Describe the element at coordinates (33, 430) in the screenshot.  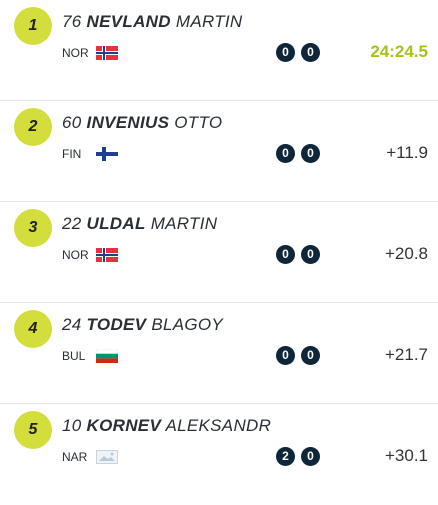
I see `rank: 5` at that location.